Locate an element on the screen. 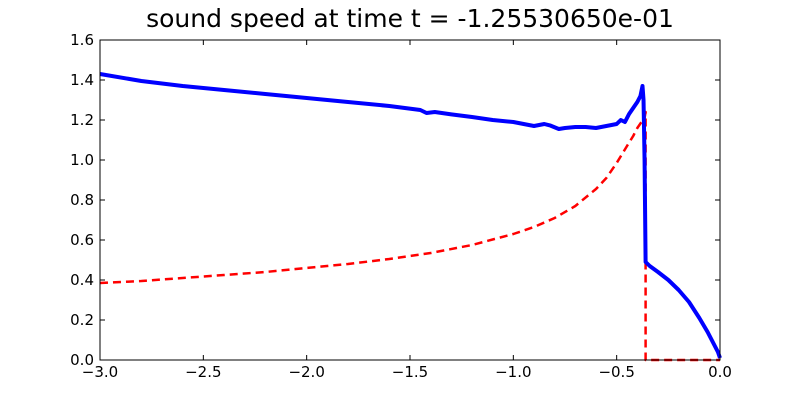 The width and height of the screenshot is (800, 400). x-tick-label: −1.0 is located at coordinates (513, 372).